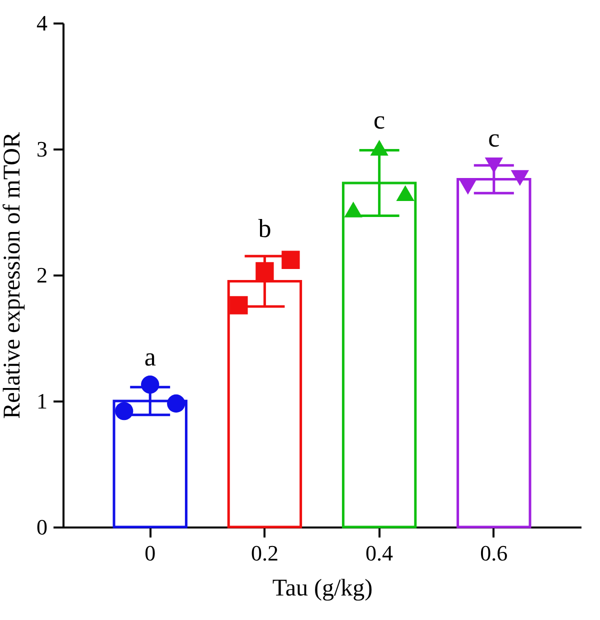  Describe the element at coordinates (380, 553) in the screenshot. I see `x-tick-label: 0.4` at that location.